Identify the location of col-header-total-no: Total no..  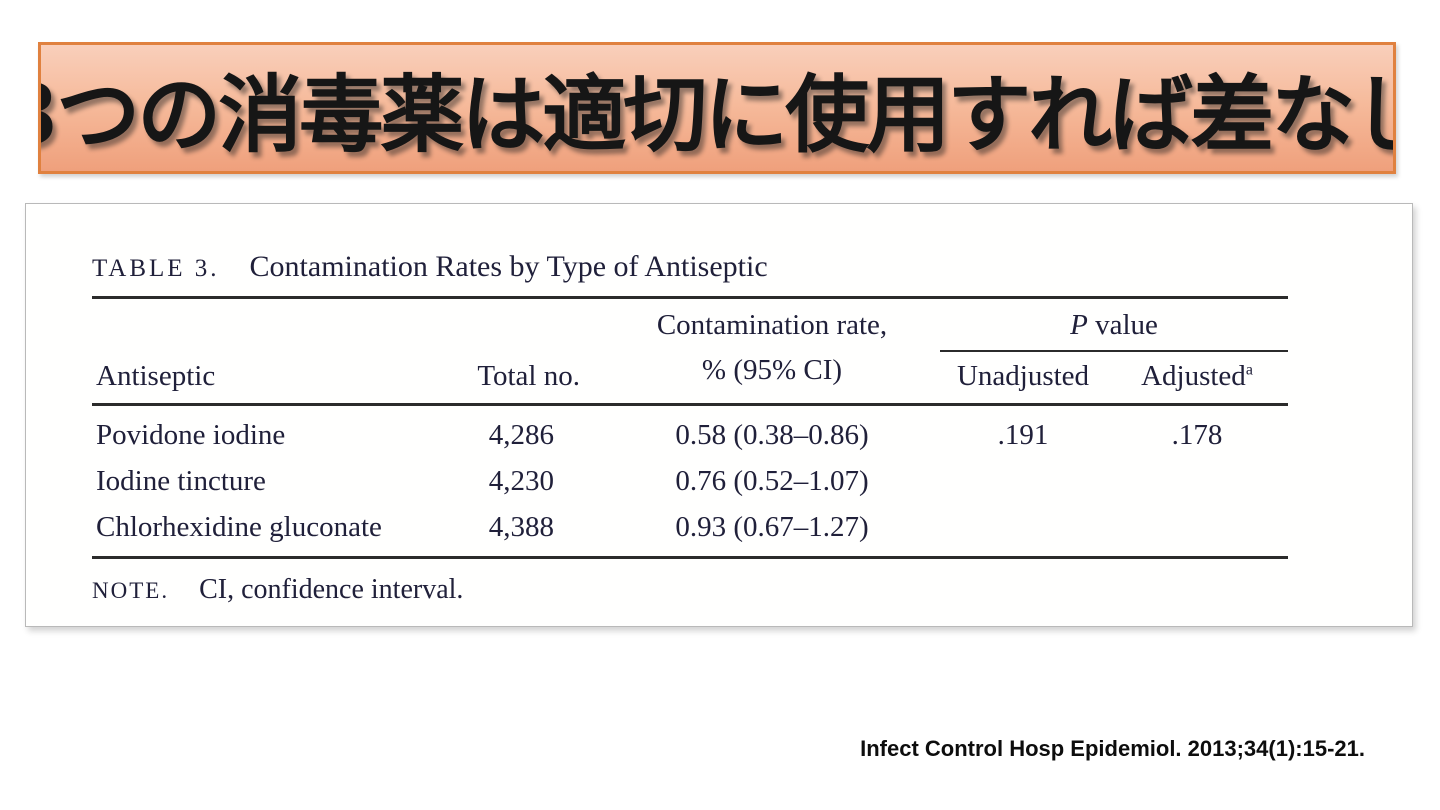
(513, 351).